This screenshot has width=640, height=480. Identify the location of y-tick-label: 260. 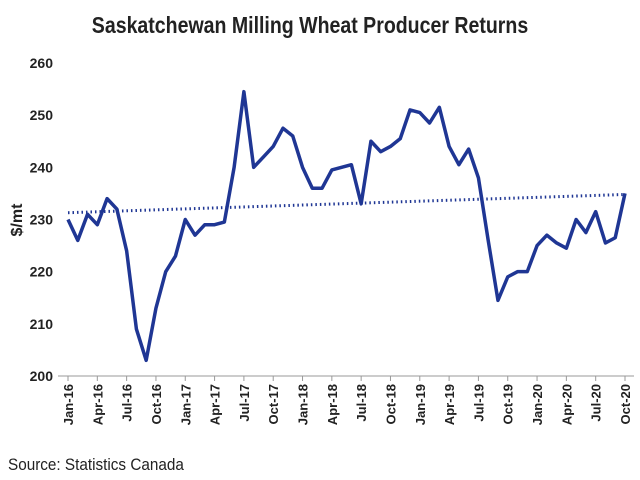
(42, 63).